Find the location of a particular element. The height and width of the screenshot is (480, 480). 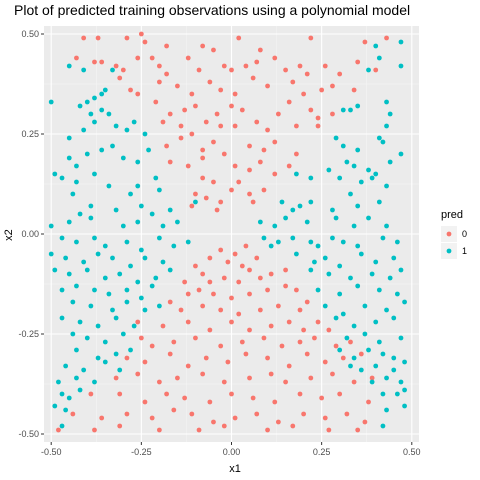

y-tick-label: 0.00 is located at coordinates (30, 234).